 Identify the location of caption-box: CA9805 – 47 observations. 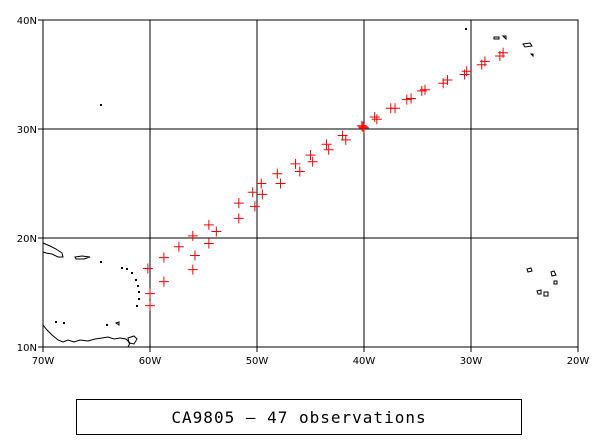
(299, 417).